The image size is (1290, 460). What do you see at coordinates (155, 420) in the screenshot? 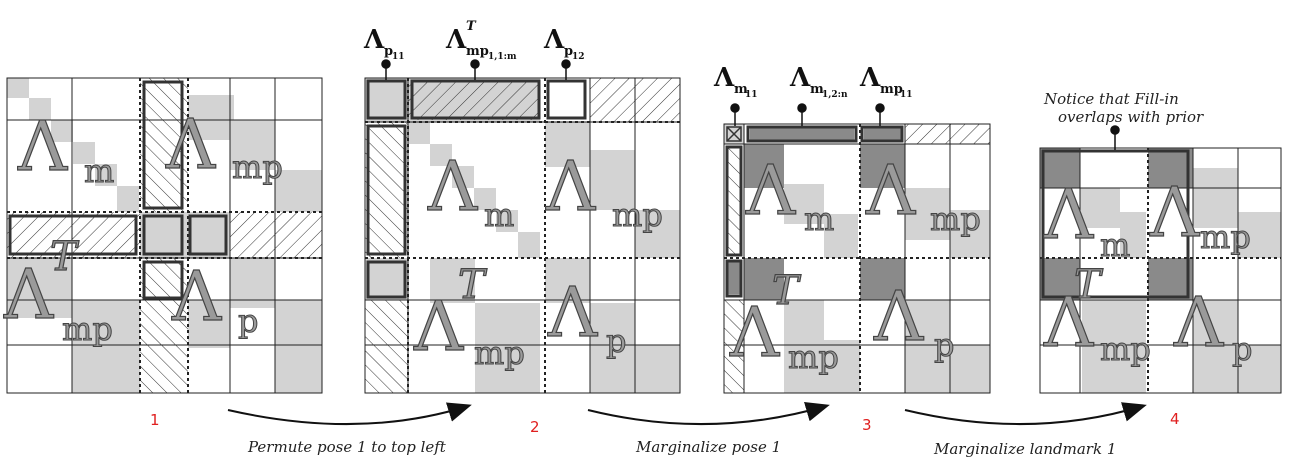
I see `step-number-1: 1` at bounding box center [155, 420].